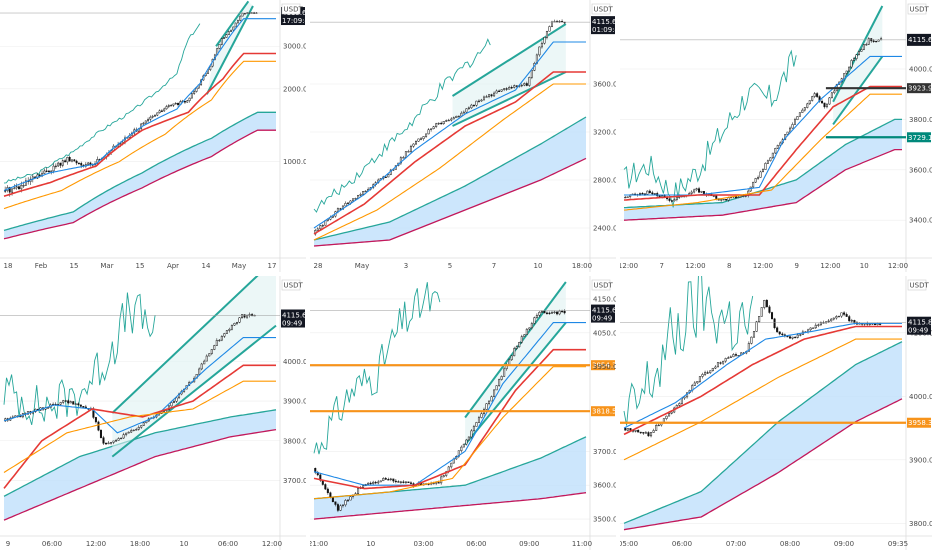 Image resolution: width=932 pixels, height=550 pixels. What do you see at coordinates (920, 423) in the screenshot?
I see `level-label: 3958.38` at bounding box center [920, 423].